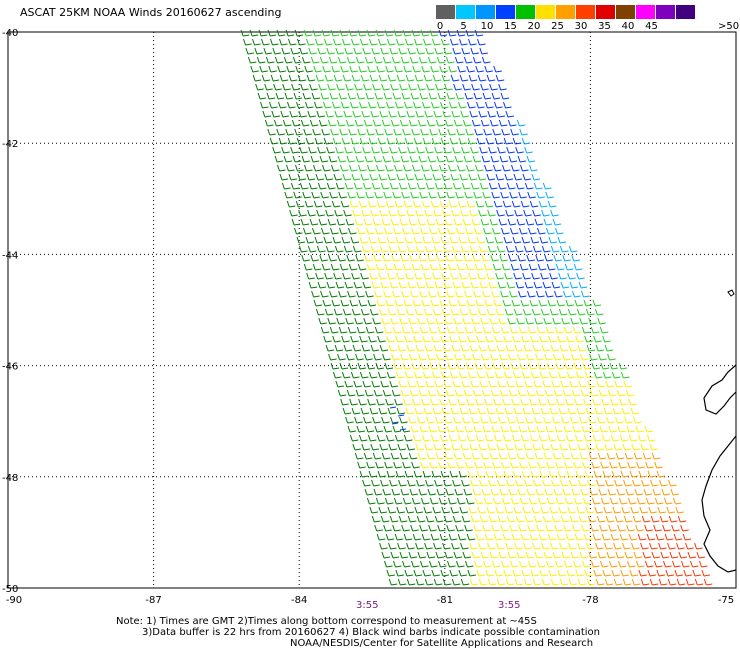 The width and height of the screenshot is (740, 650). Describe the element at coordinates (510, 26) in the screenshot. I see `legend-tick: 15` at that location.